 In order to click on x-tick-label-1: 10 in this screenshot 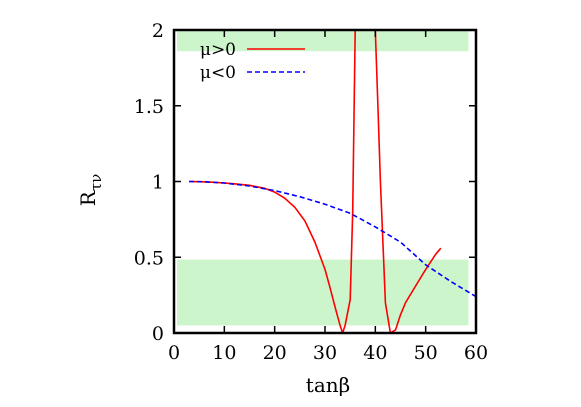, I will do `click(224, 353)`.